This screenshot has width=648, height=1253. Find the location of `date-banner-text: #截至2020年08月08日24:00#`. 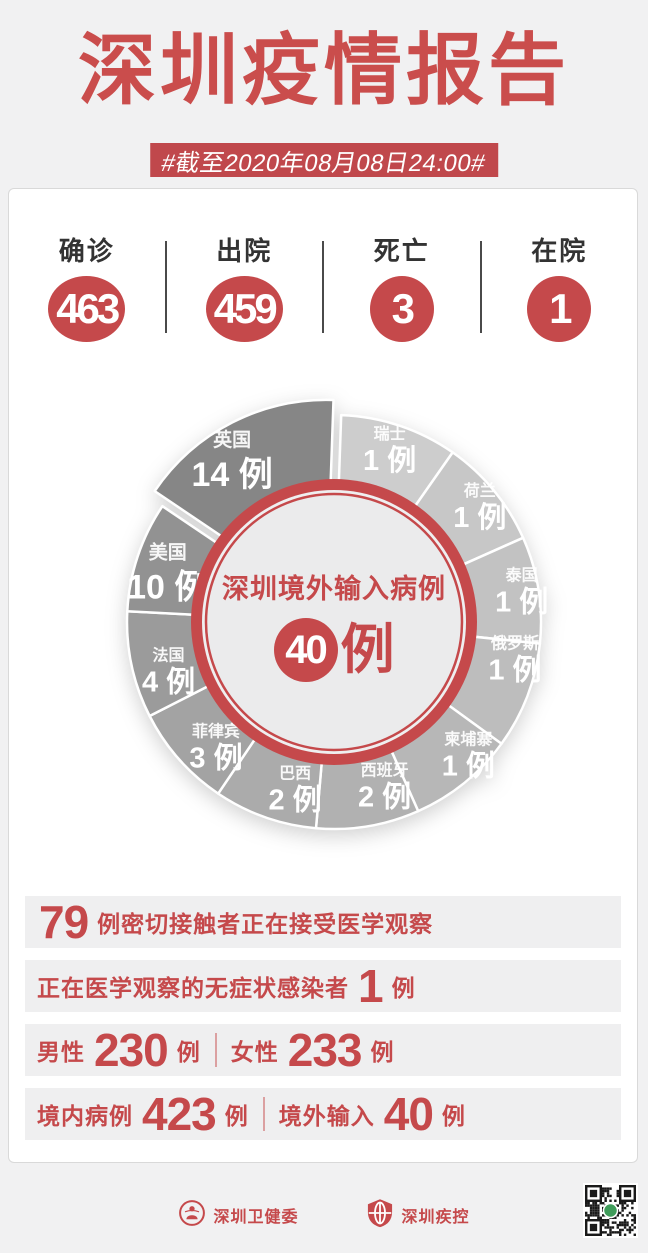

date-banner-text: #截至2020年08月08日24:00# is located at coordinates (323, 163).